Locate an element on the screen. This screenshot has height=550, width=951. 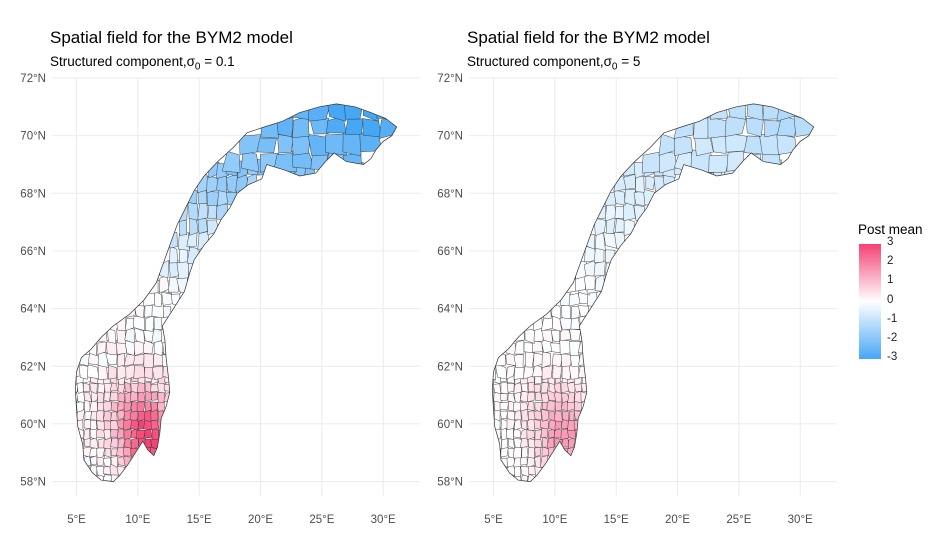
panel-title: Spatial field for the BYM2 model is located at coordinates (588, 37).